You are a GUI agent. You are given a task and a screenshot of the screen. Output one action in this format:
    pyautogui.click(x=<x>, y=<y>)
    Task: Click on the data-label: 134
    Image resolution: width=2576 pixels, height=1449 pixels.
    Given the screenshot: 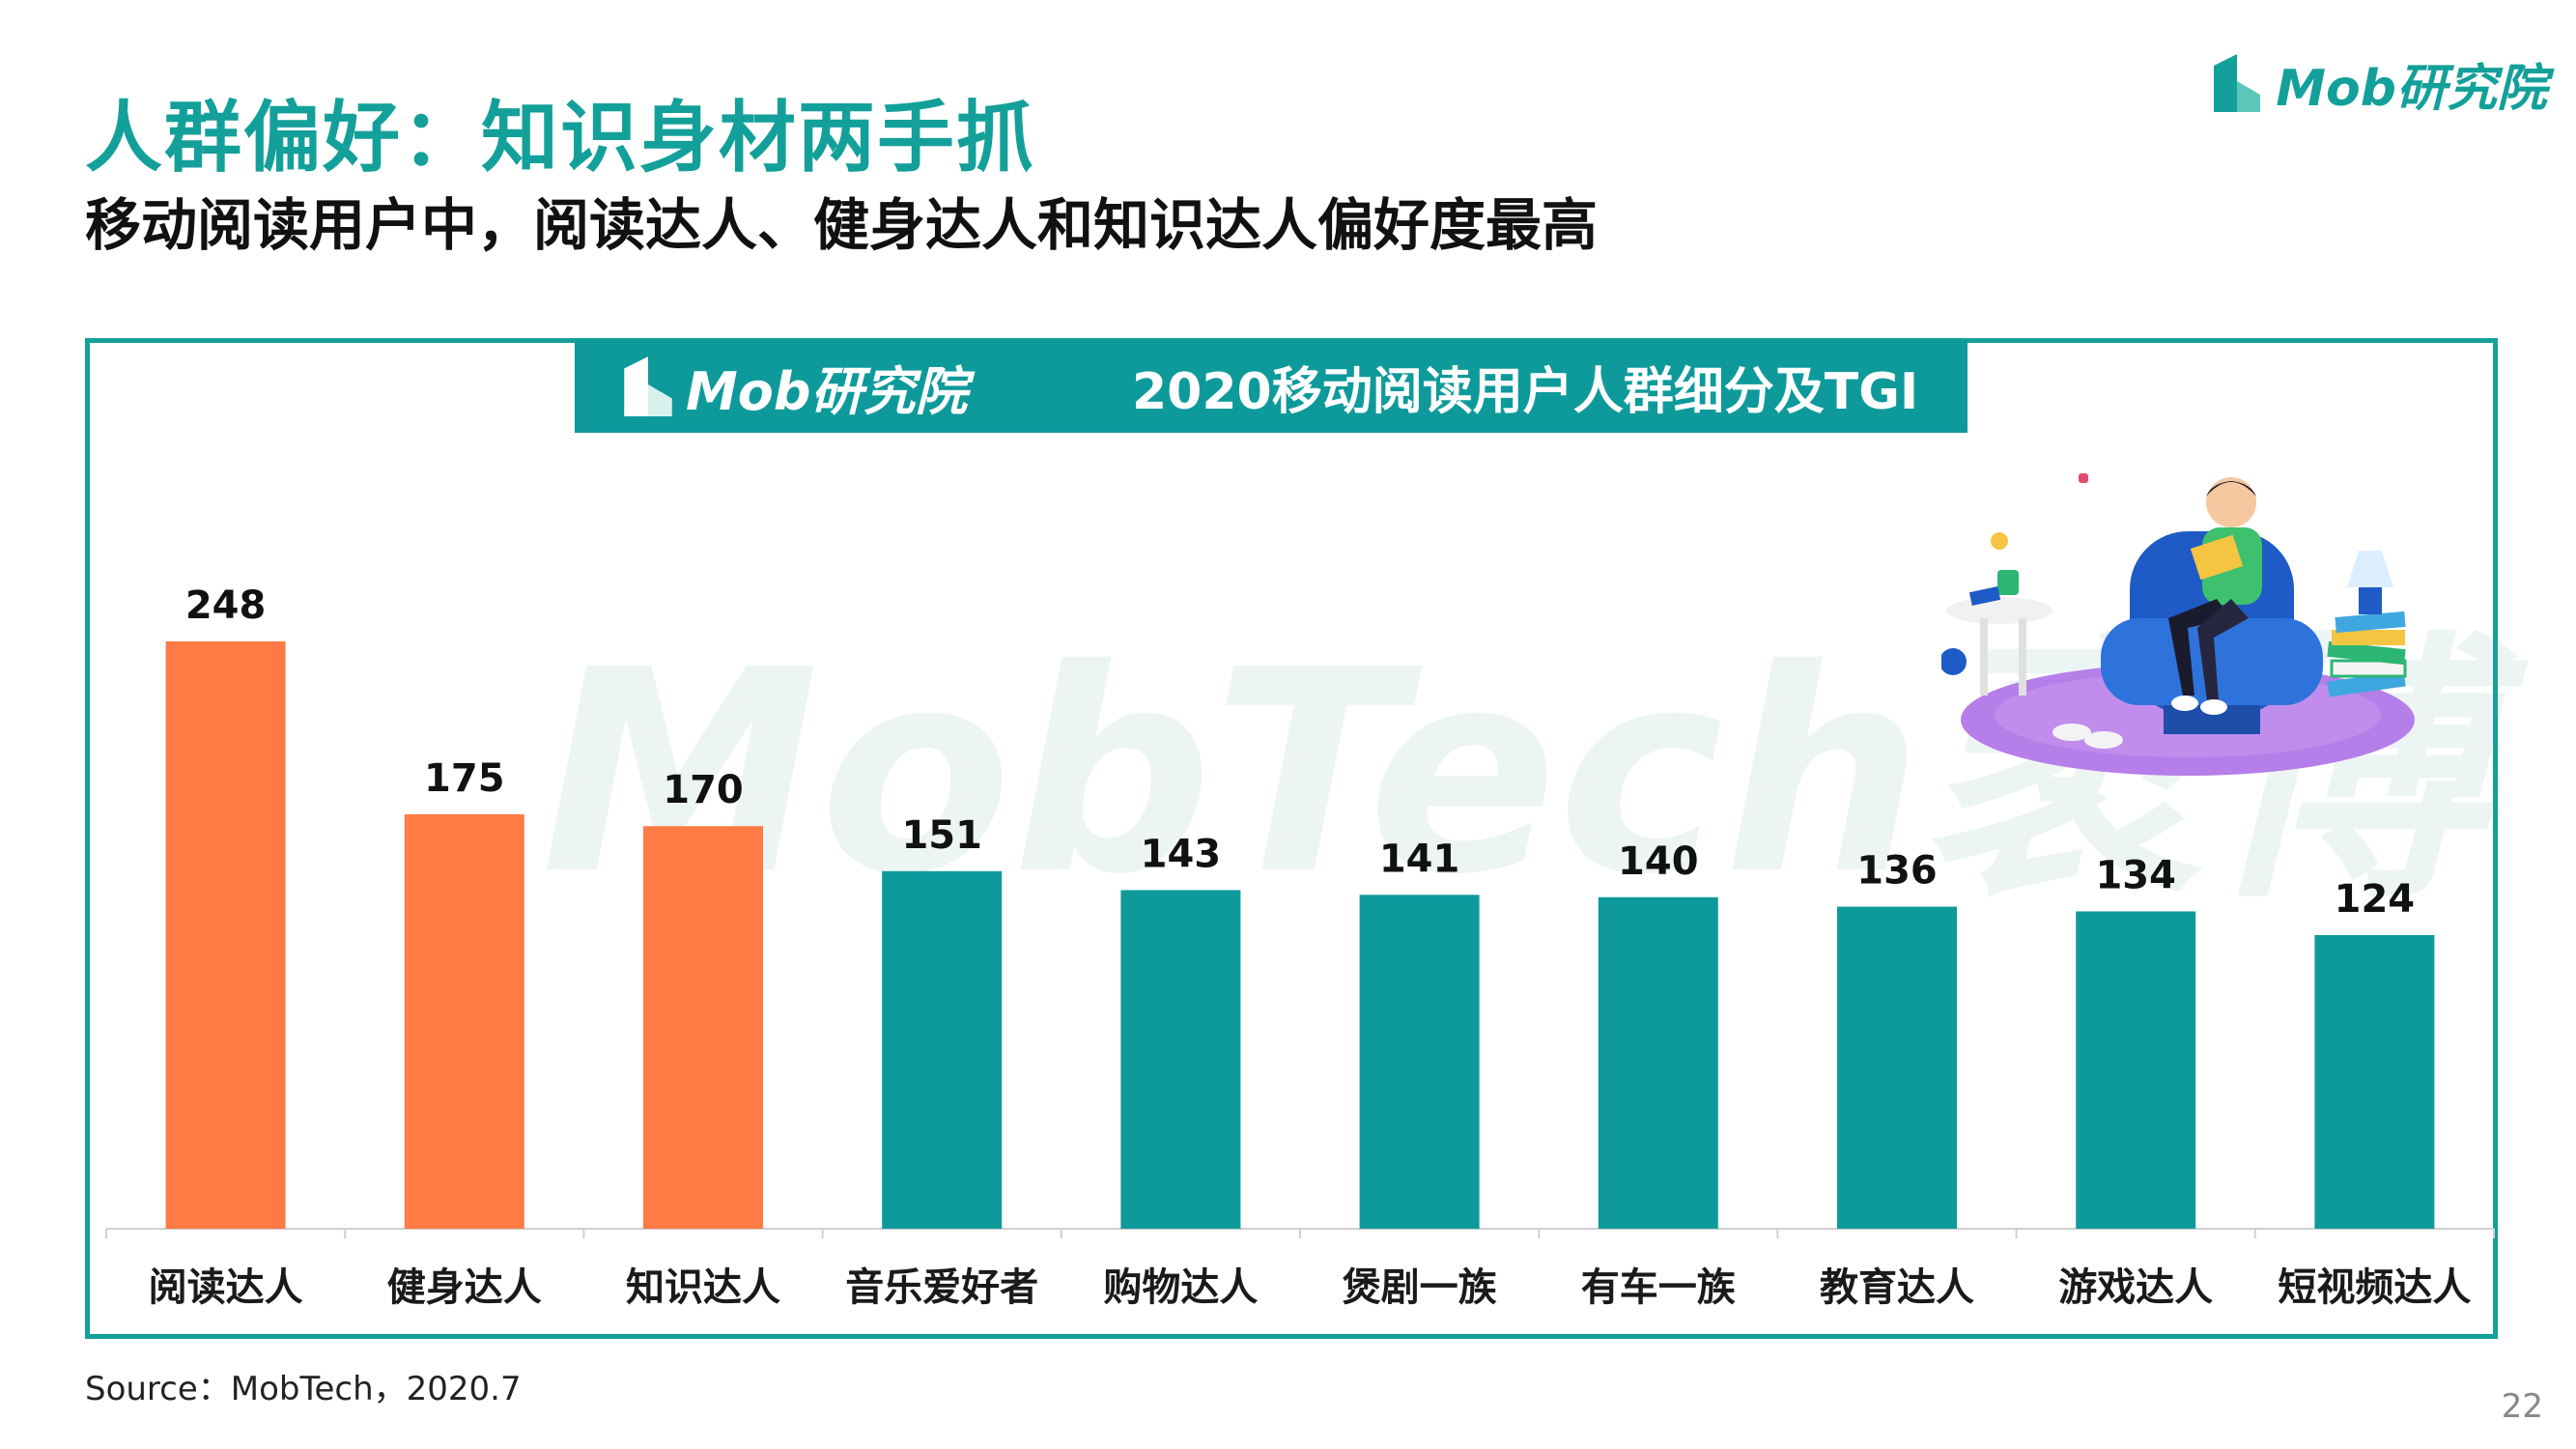 What is the action you would take?
    pyautogui.click(x=2135, y=875)
    